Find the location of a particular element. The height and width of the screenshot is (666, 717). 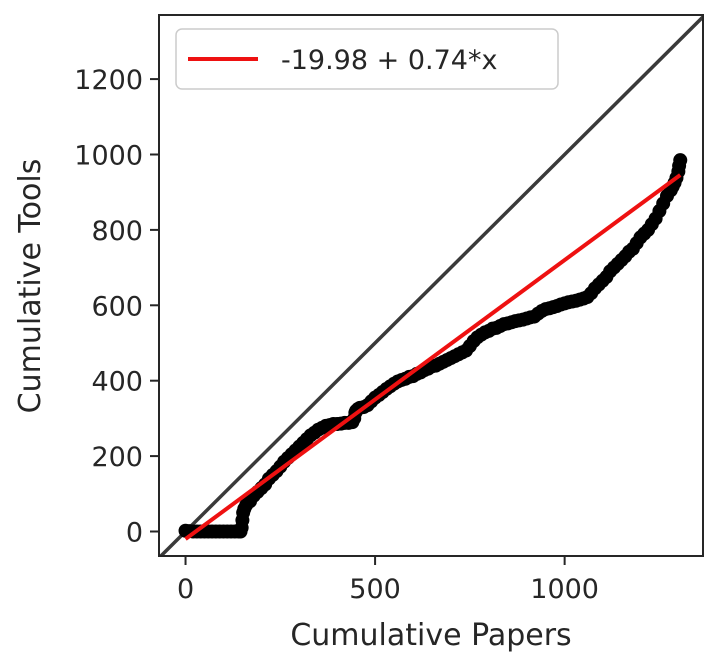

y-tick-label: 800 is located at coordinates (117, 231).